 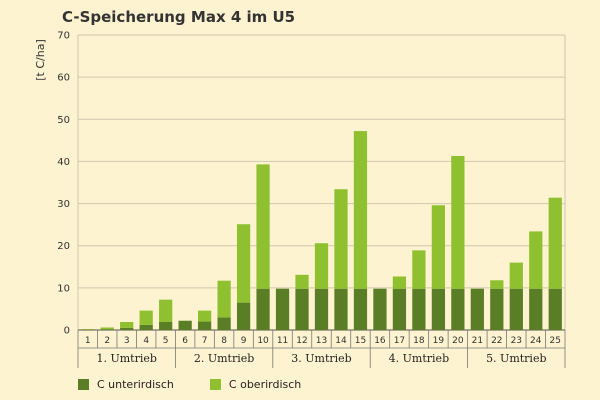 What do you see at coordinates (126, 358) in the screenshot?
I see `group-label-1: 1. Umtrieb` at bounding box center [126, 358].